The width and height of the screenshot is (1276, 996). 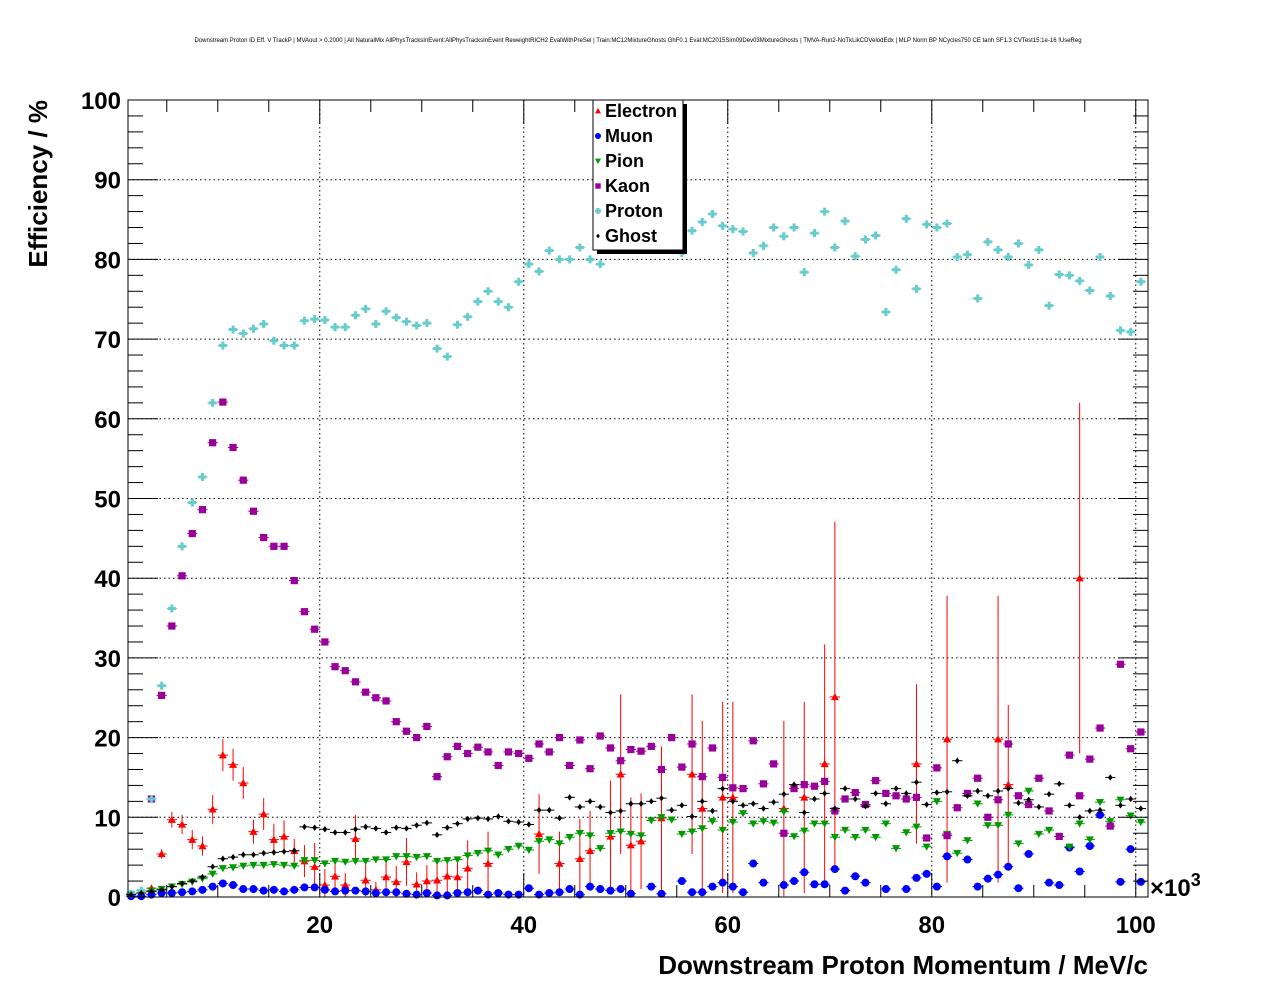 What do you see at coordinates (598, 211) in the screenshot?
I see `legend-marker-proton` at bounding box center [598, 211].